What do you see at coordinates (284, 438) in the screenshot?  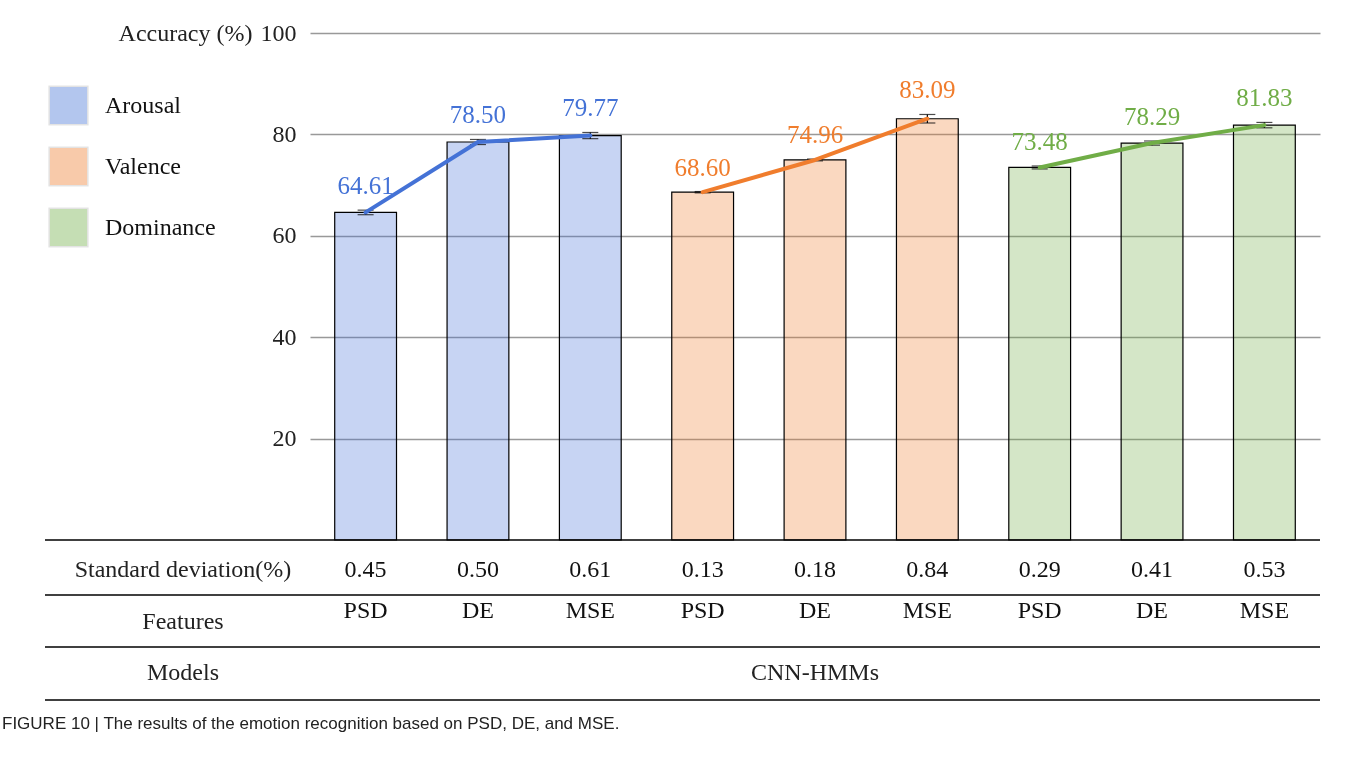 I see `y-tick-label: 20` at bounding box center [284, 438].